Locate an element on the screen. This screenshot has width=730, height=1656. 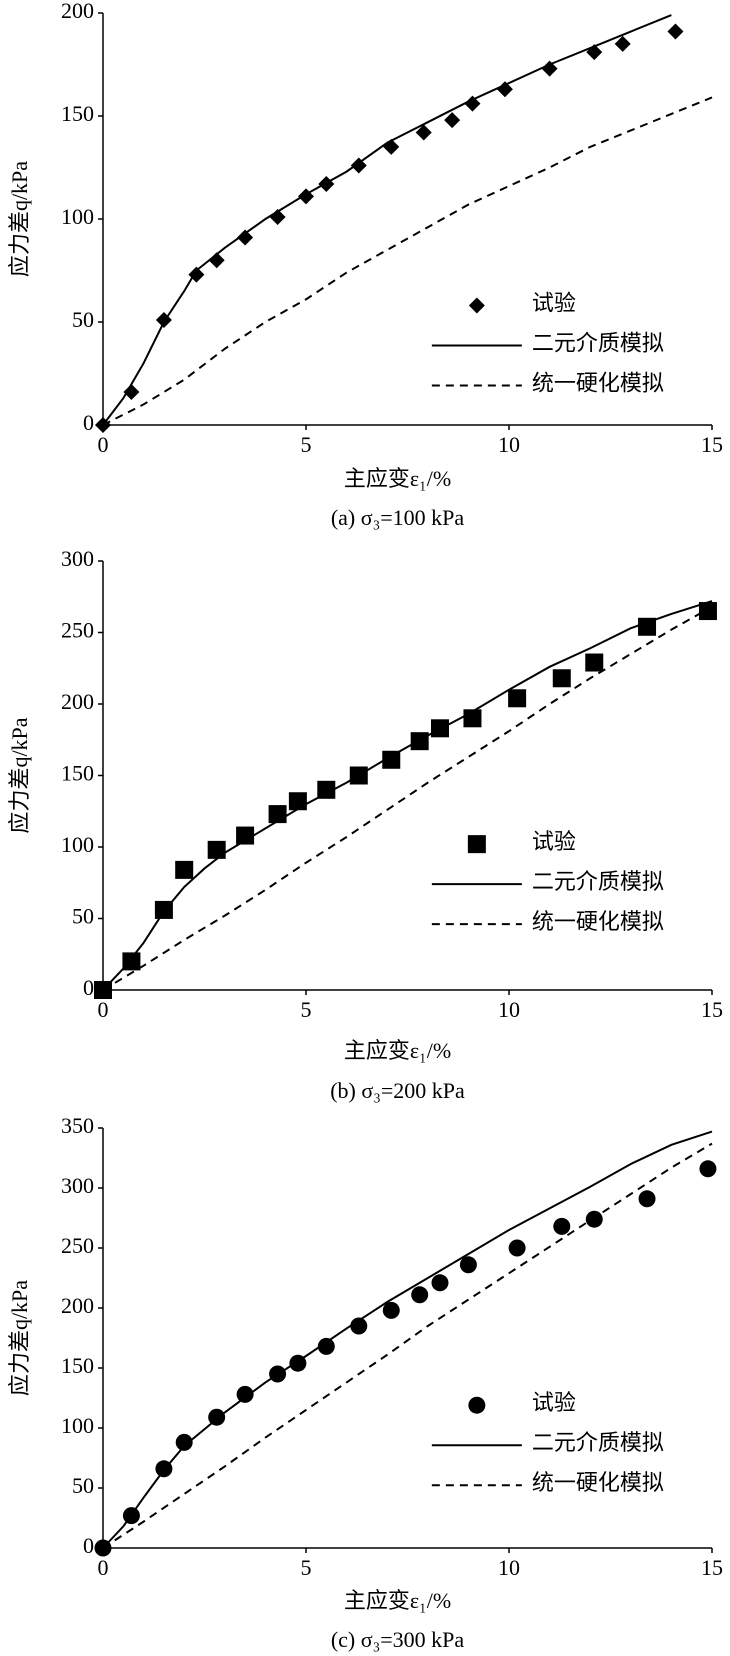
y-tick-label: 350 is located at coordinates (77, 1125).